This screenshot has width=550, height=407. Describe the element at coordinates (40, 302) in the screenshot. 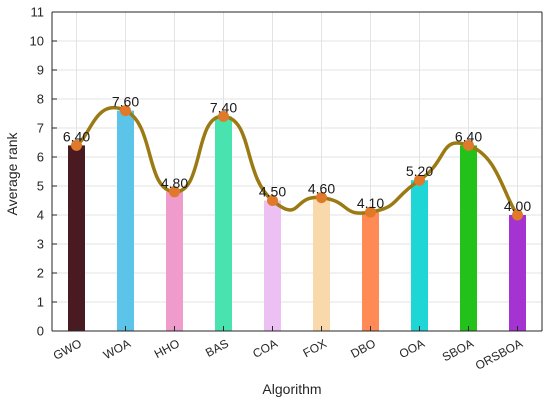

I see `y-tick-label: 1` at that location.